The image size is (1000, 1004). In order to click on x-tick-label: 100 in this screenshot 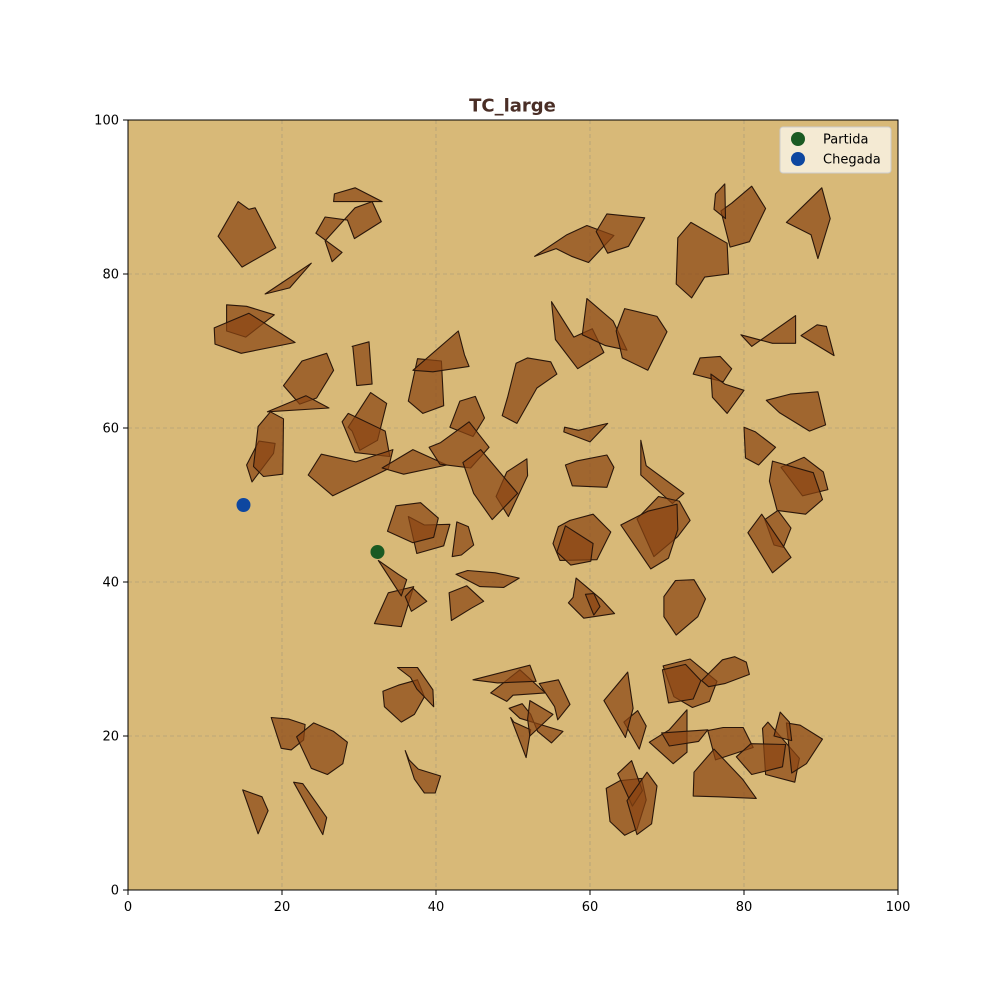, I will do `click(898, 907)`.